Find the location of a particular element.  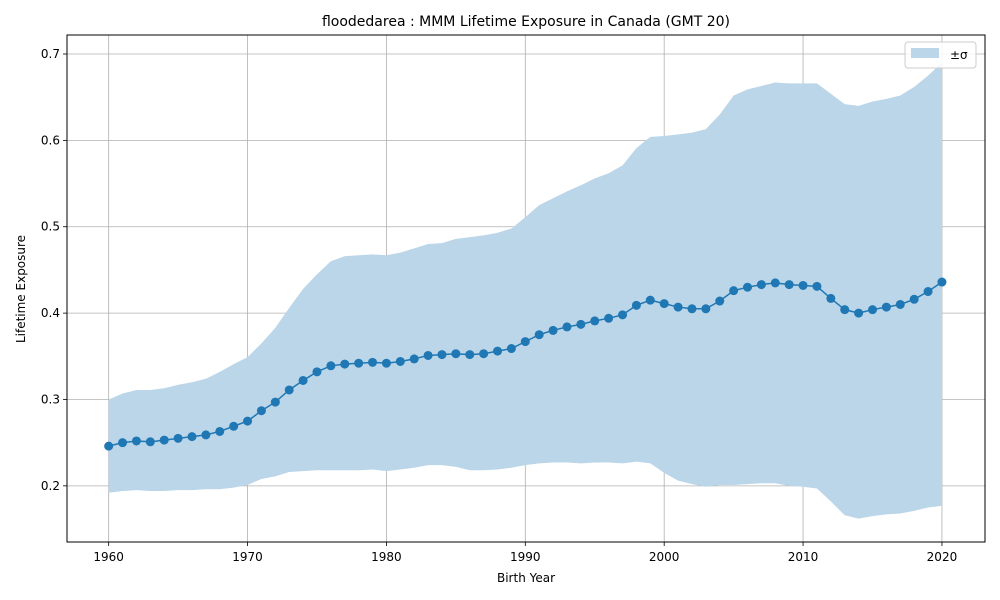

x-tick-label: 1990 is located at coordinates (525, 557).